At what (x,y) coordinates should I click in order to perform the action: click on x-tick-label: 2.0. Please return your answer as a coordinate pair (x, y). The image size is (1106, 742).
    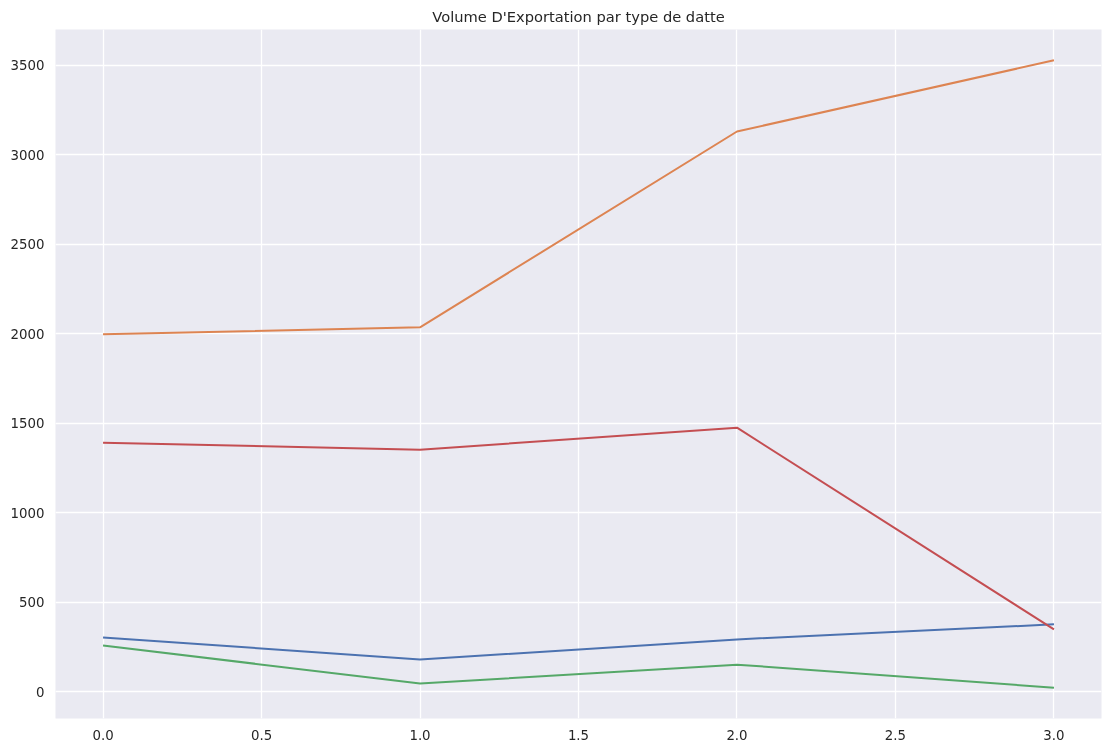
    Looking at the image, I should click on (737, 734).